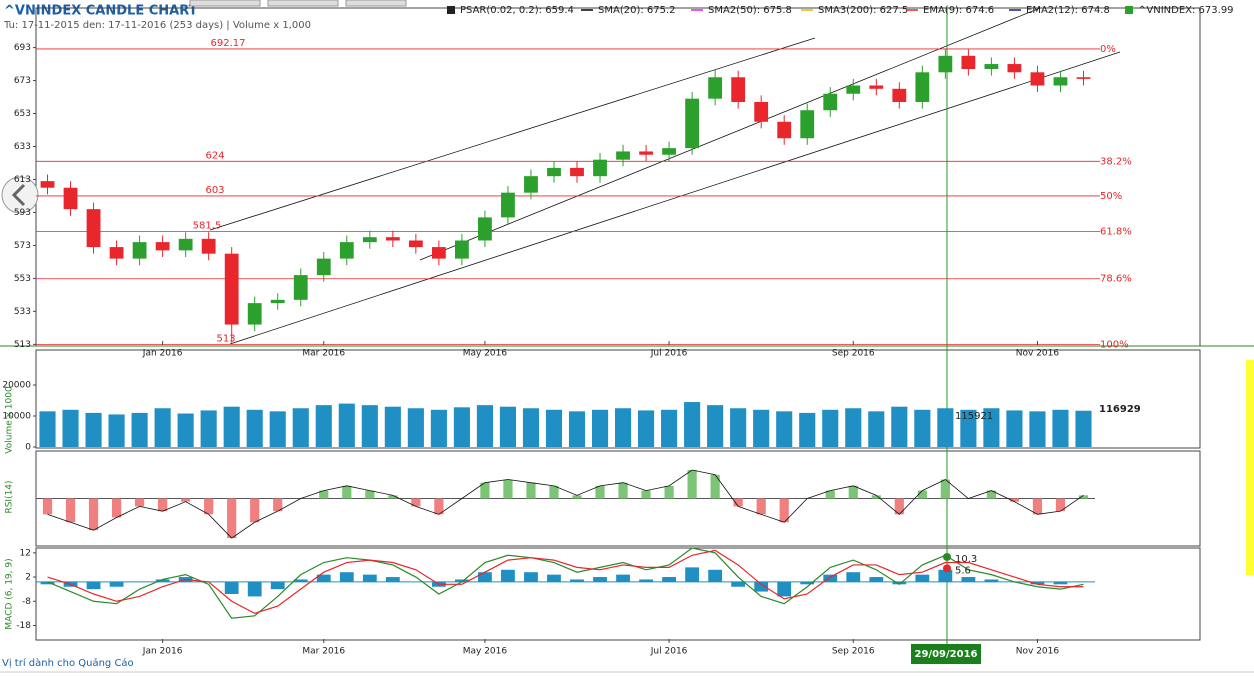  I want to click on price-label: 603, so click(214, 190).